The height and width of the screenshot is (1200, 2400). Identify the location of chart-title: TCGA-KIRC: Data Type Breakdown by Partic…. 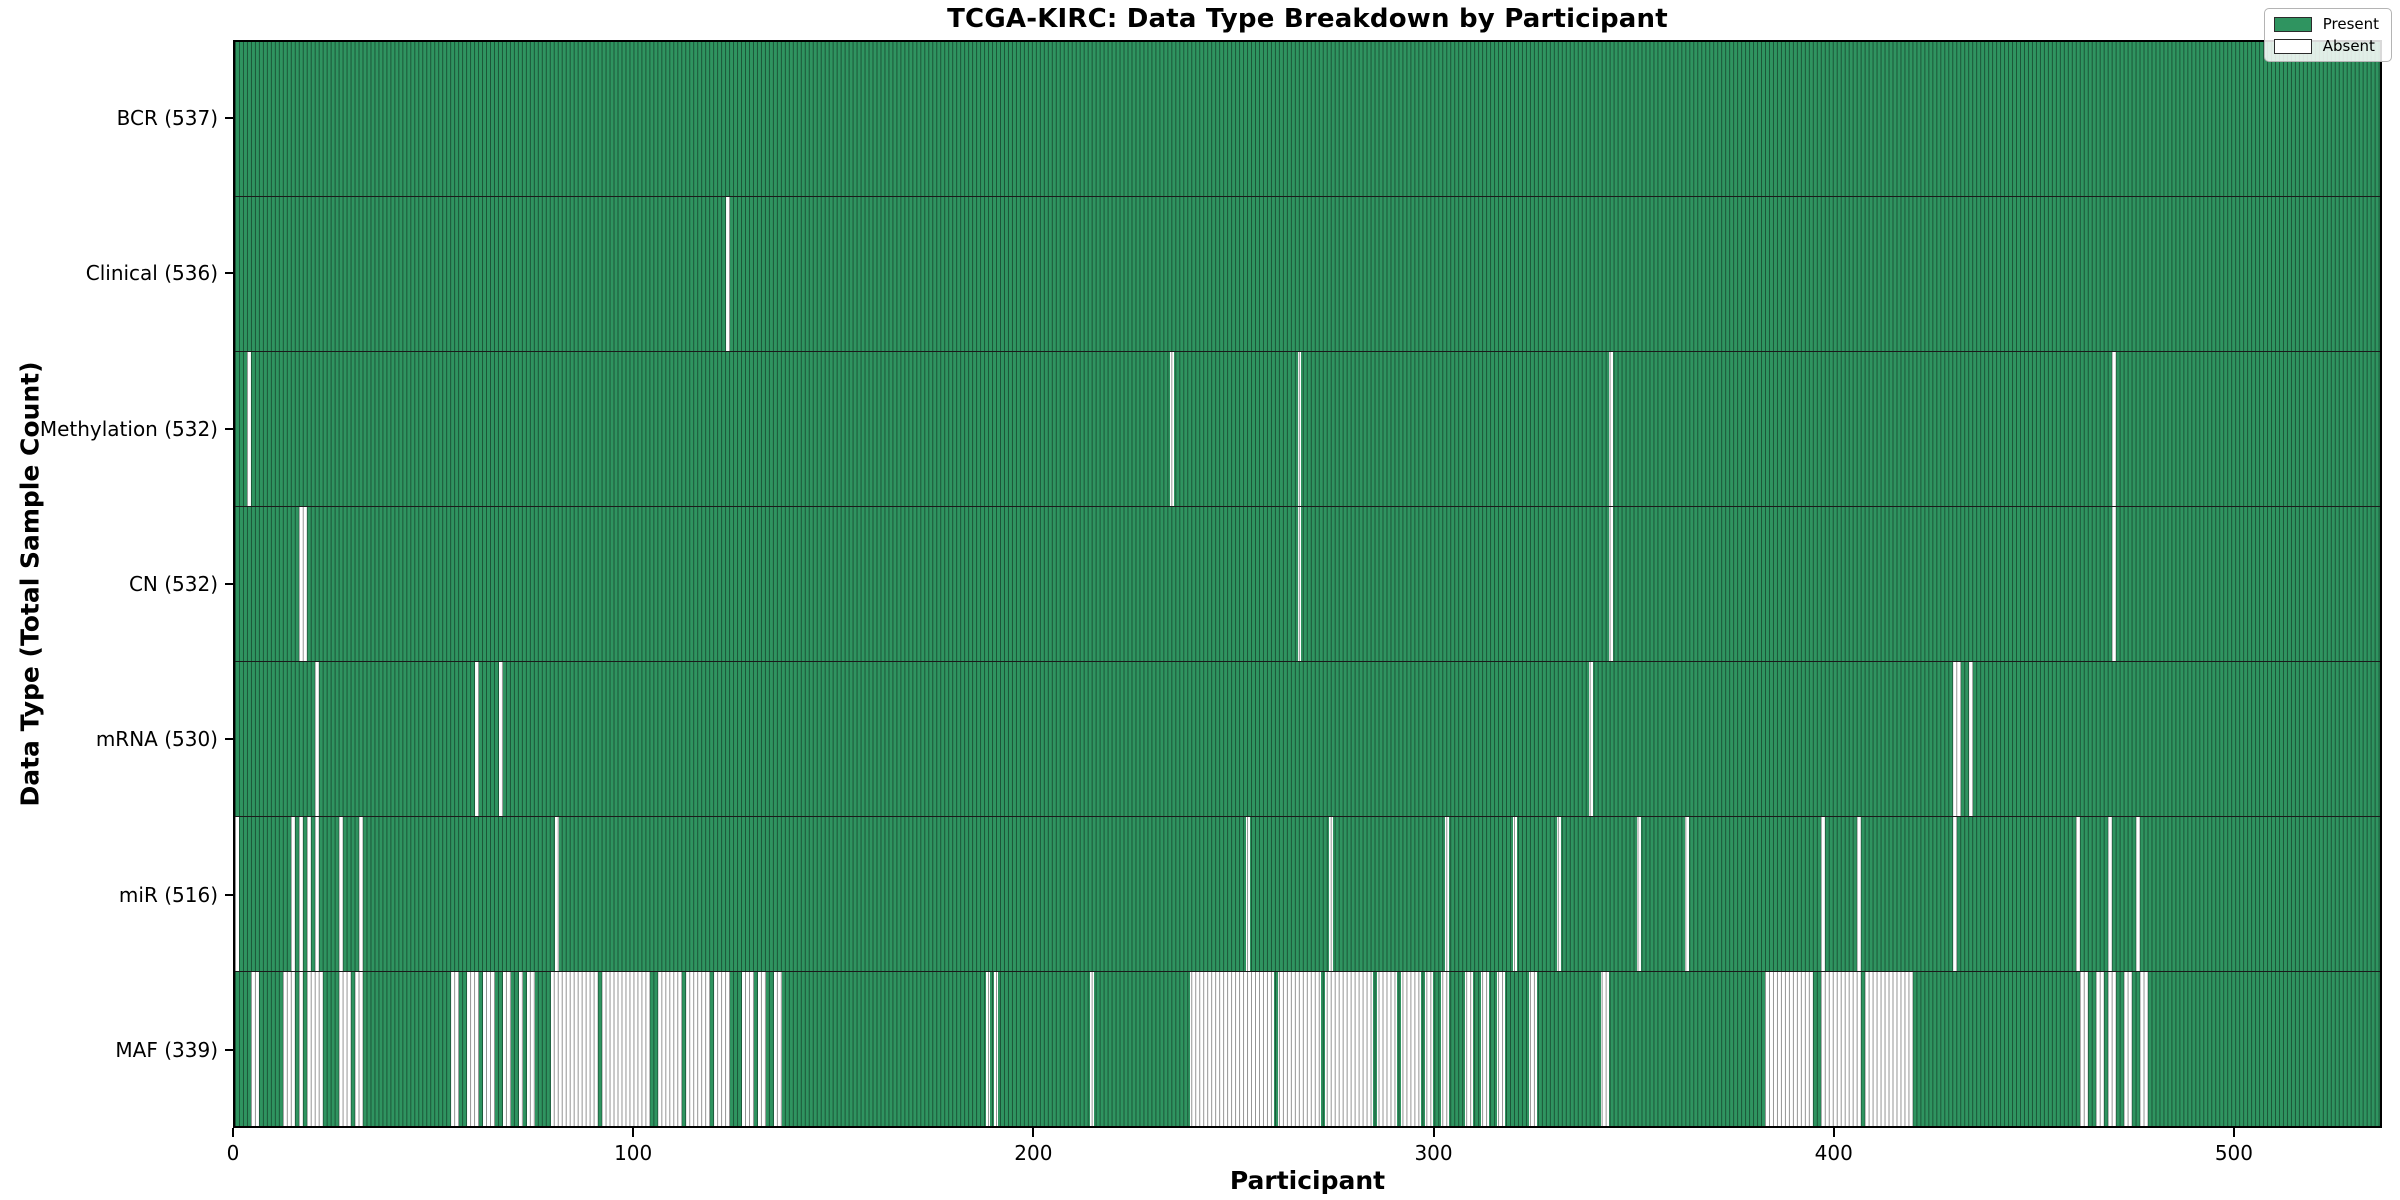
(1307, 19).